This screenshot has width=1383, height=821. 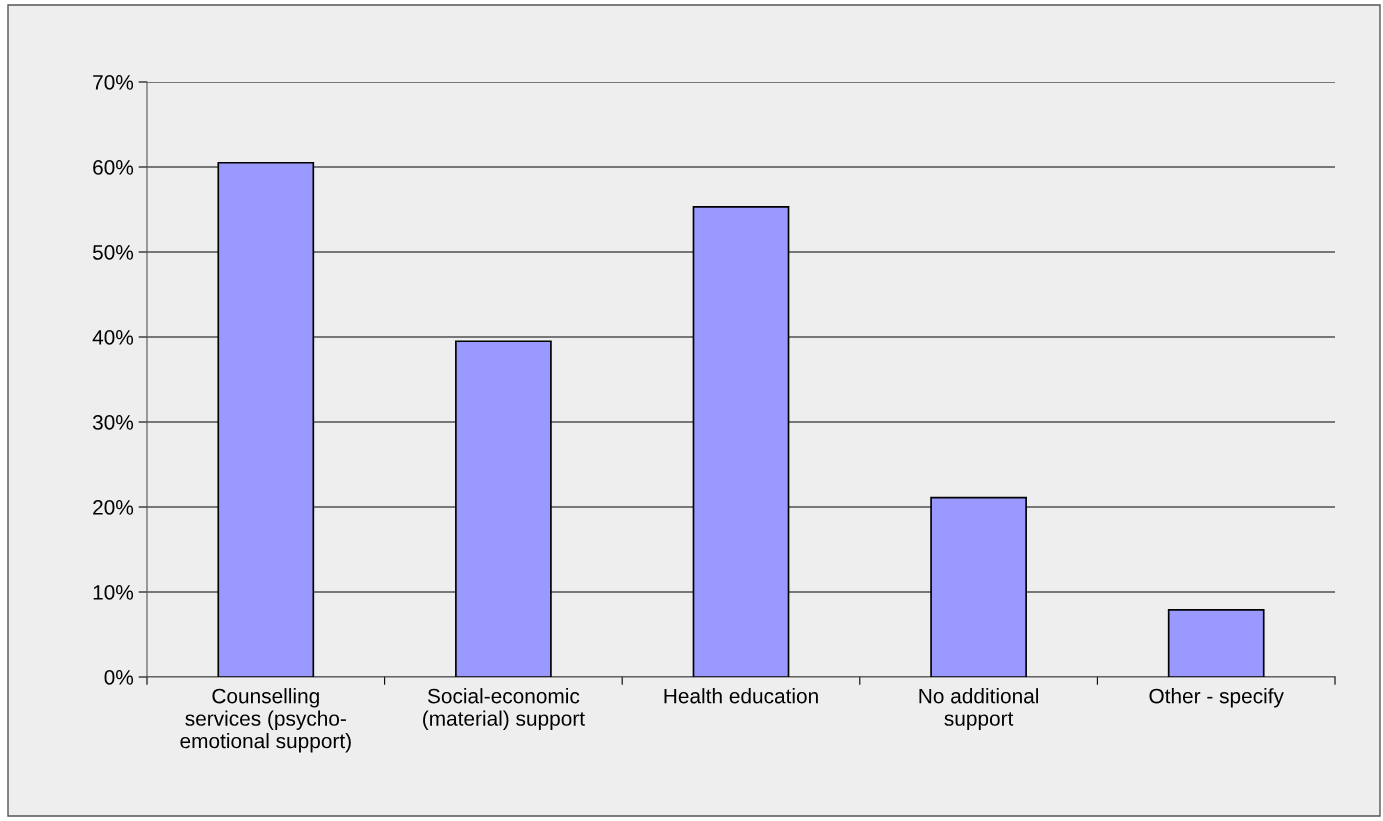 I want to click on x-tick-label: Counselling services (psycho- emotional support), so click(x=265, y=720).